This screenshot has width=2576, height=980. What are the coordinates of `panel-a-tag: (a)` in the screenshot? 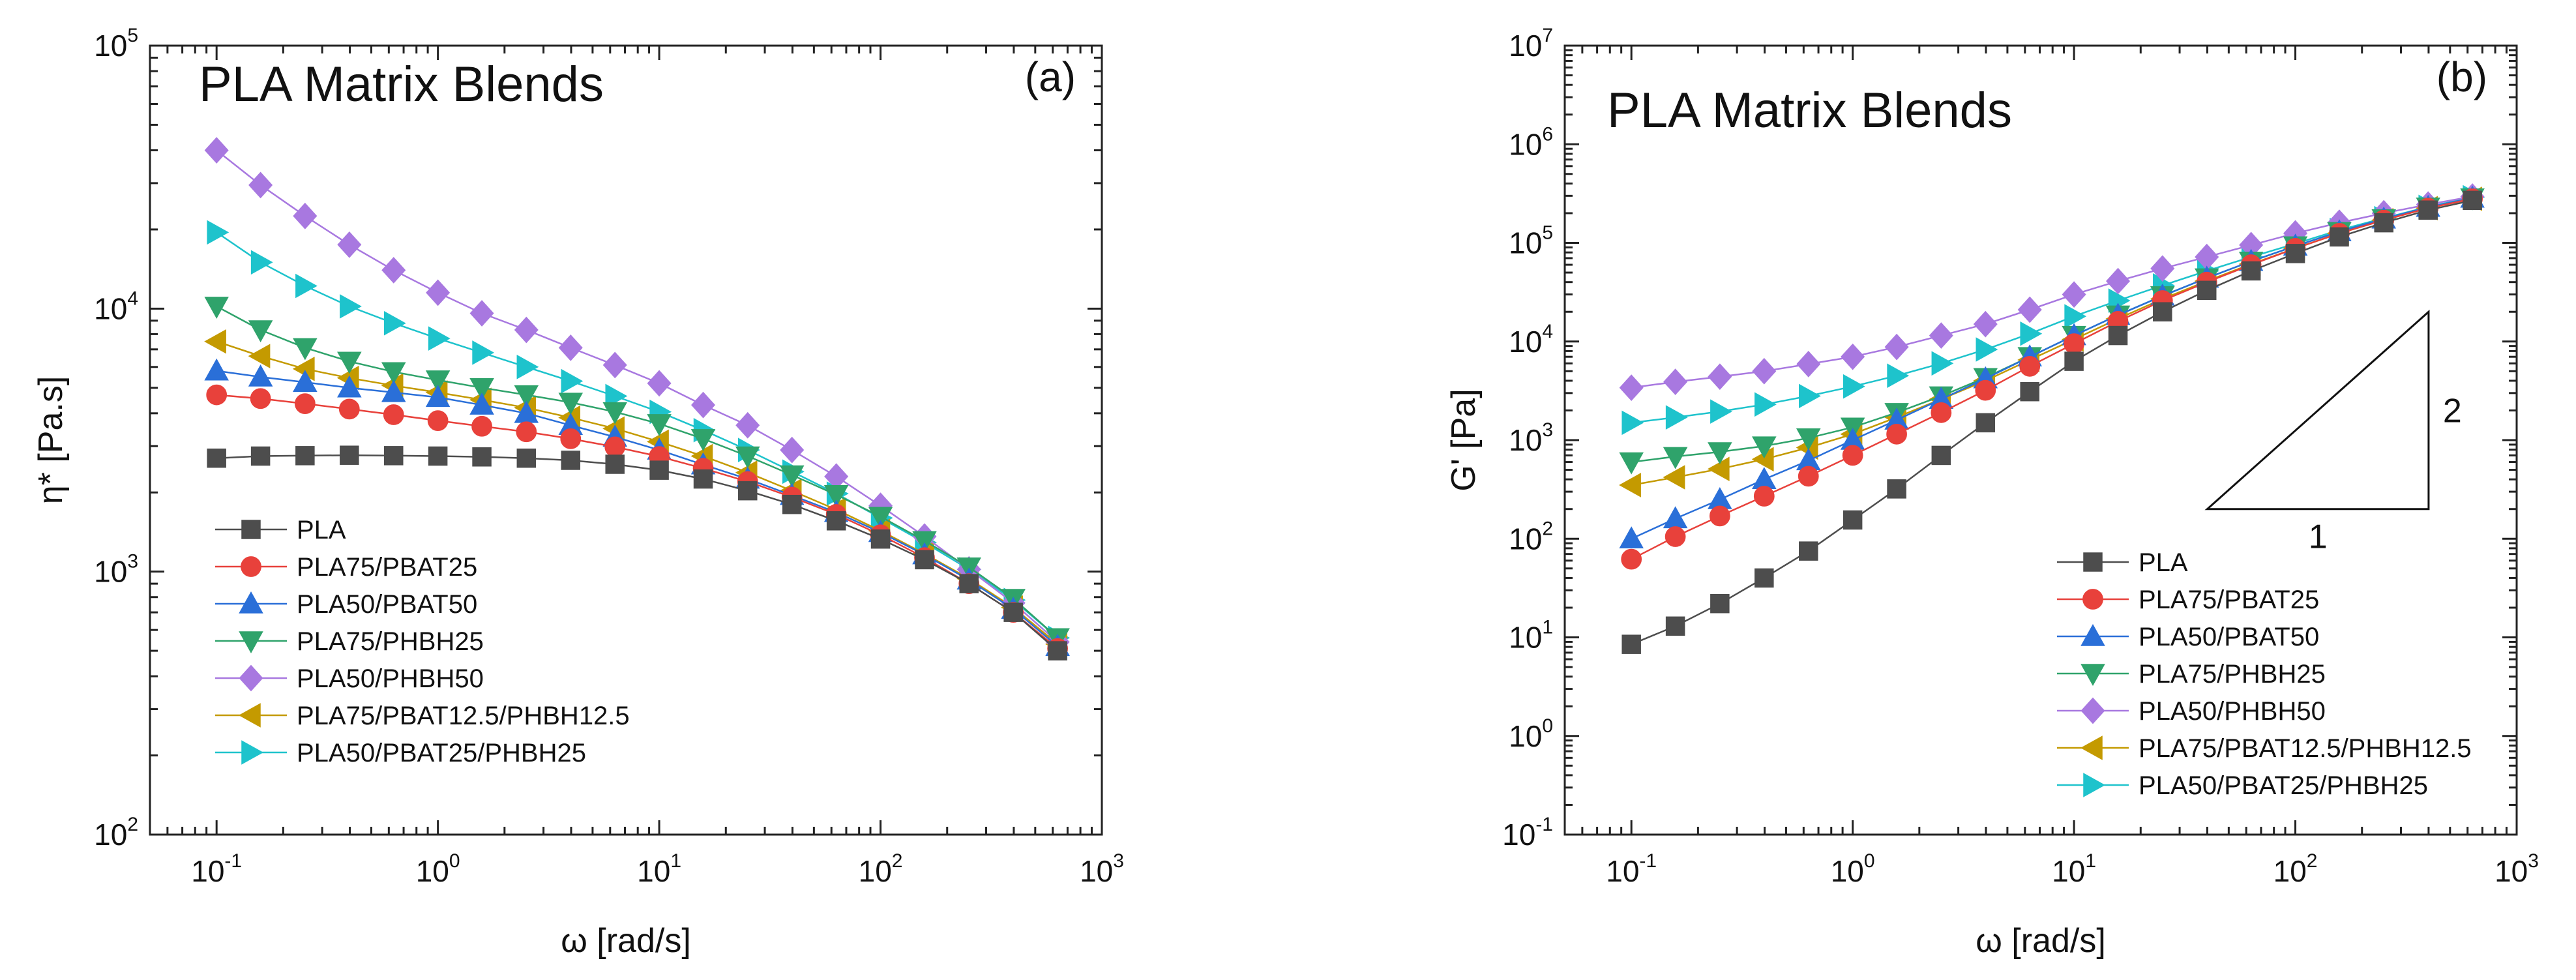 It's located at (1050, 77).